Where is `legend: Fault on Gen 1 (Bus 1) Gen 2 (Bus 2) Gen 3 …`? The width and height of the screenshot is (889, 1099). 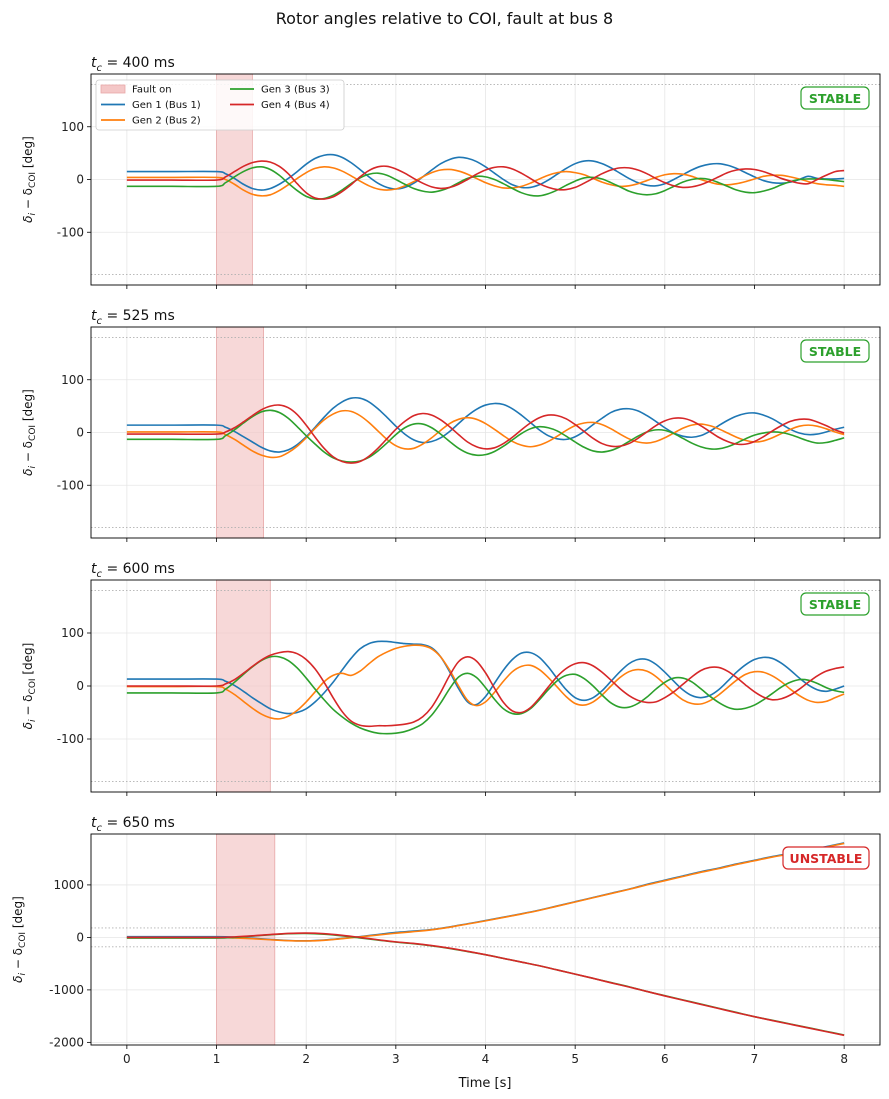 legend: Fault on Gen 1 (Bus 1) Gen 2 (Bus 2) Gen 3 … is located at coordinates (220, 105).